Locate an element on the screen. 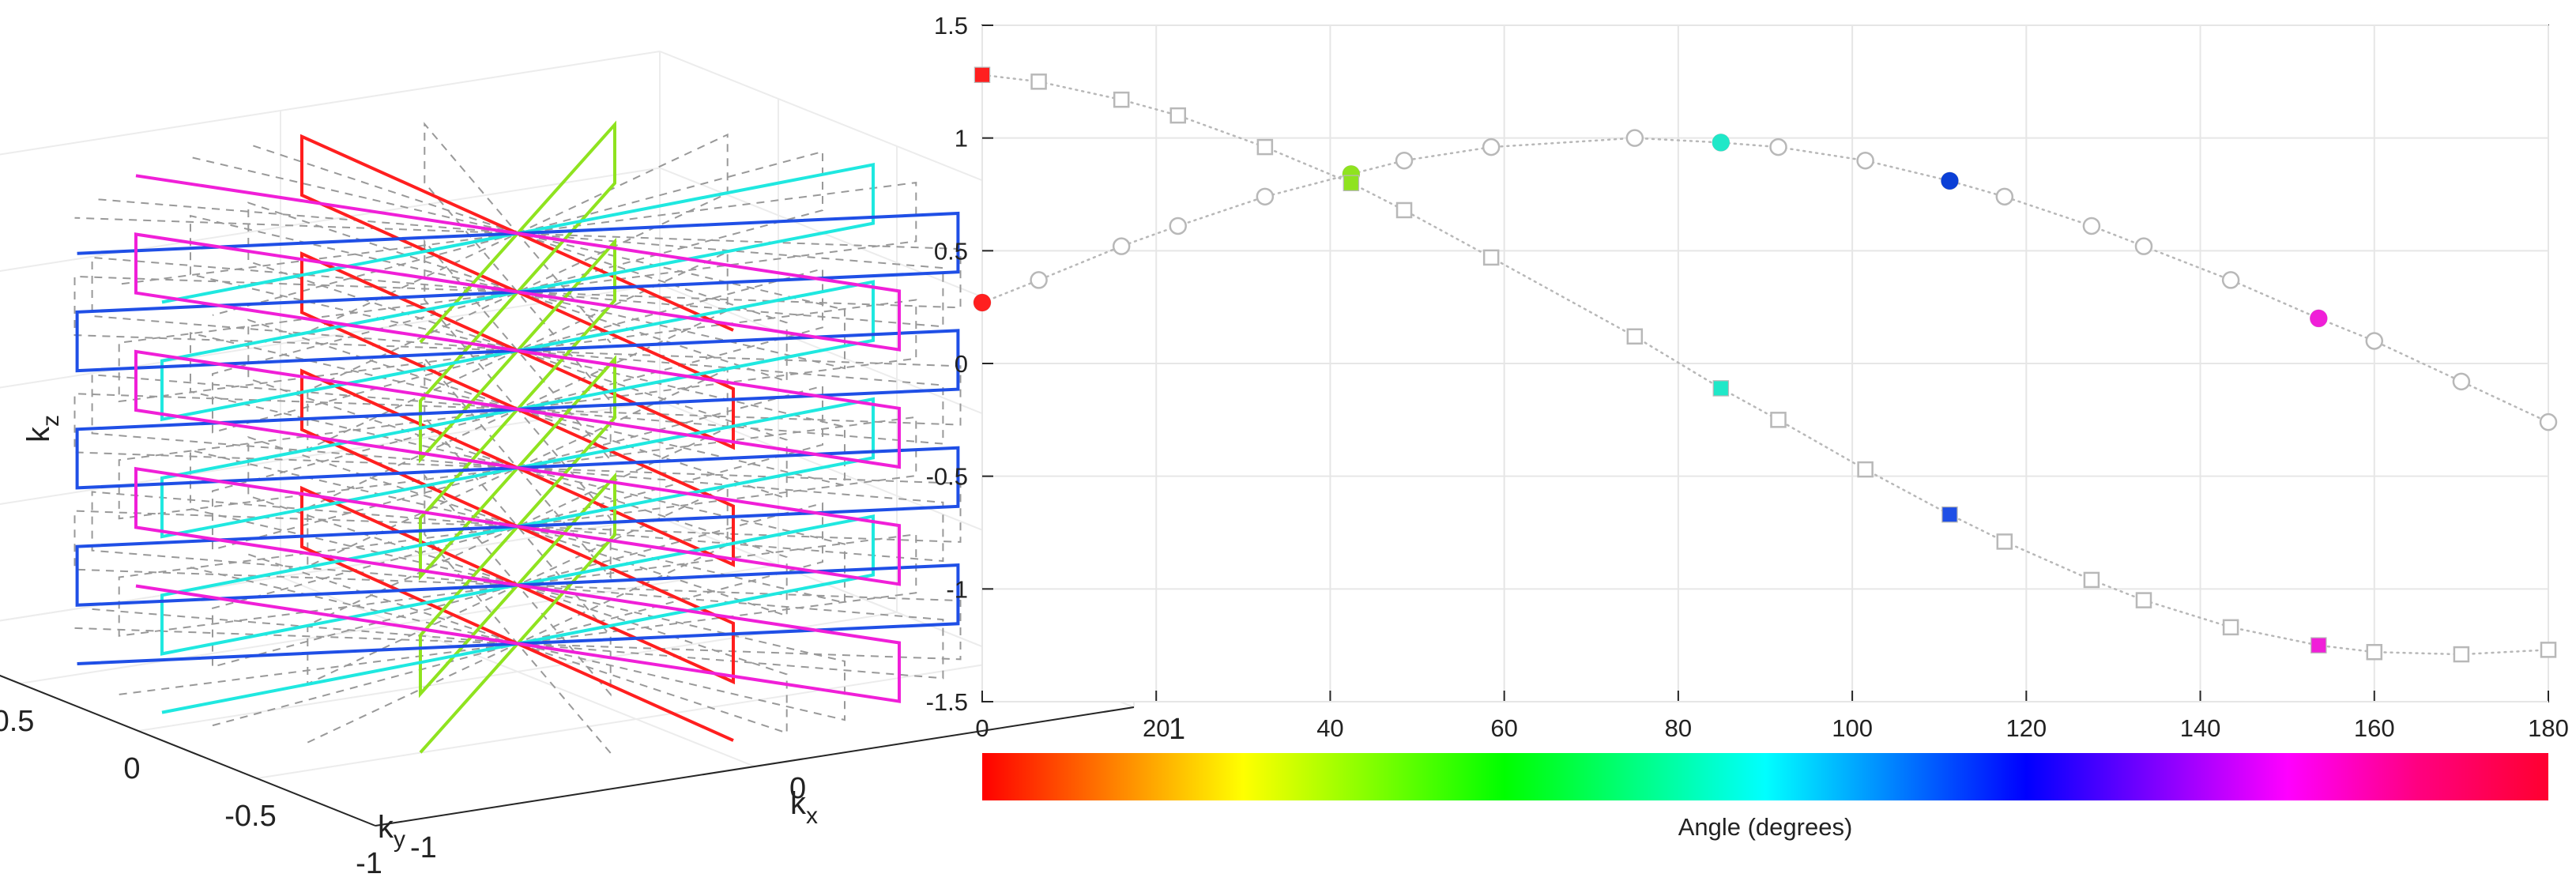 Image resolution: width=2576 pixels, height=885 pixels. x-tick-label: 140 is located at coordinates (2200, 728).